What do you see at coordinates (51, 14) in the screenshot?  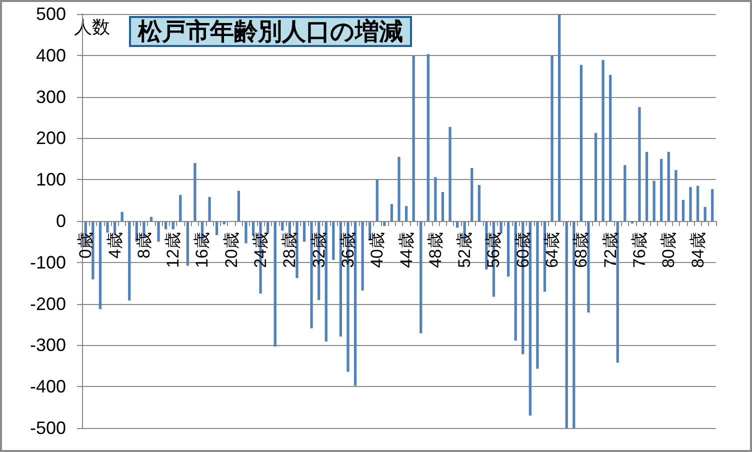 I see `y-tick-label: 500` at bounding box center [51, 14].